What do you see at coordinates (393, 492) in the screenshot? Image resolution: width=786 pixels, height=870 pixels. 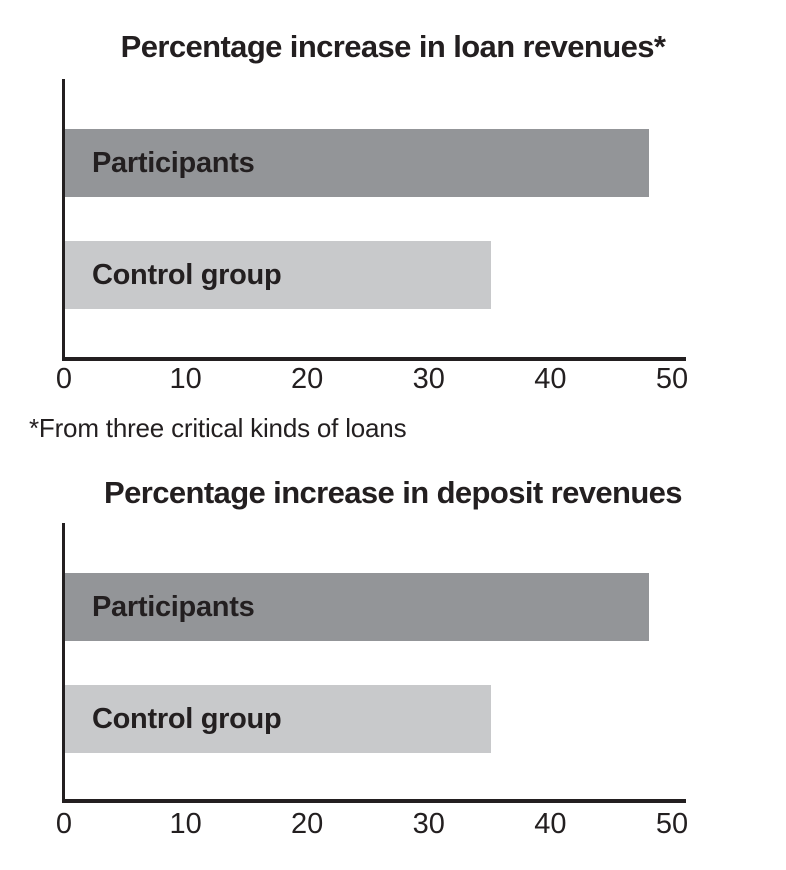 I see `chart-title: Percentage increase in deposit revenues` at bounding box center [393, 492].